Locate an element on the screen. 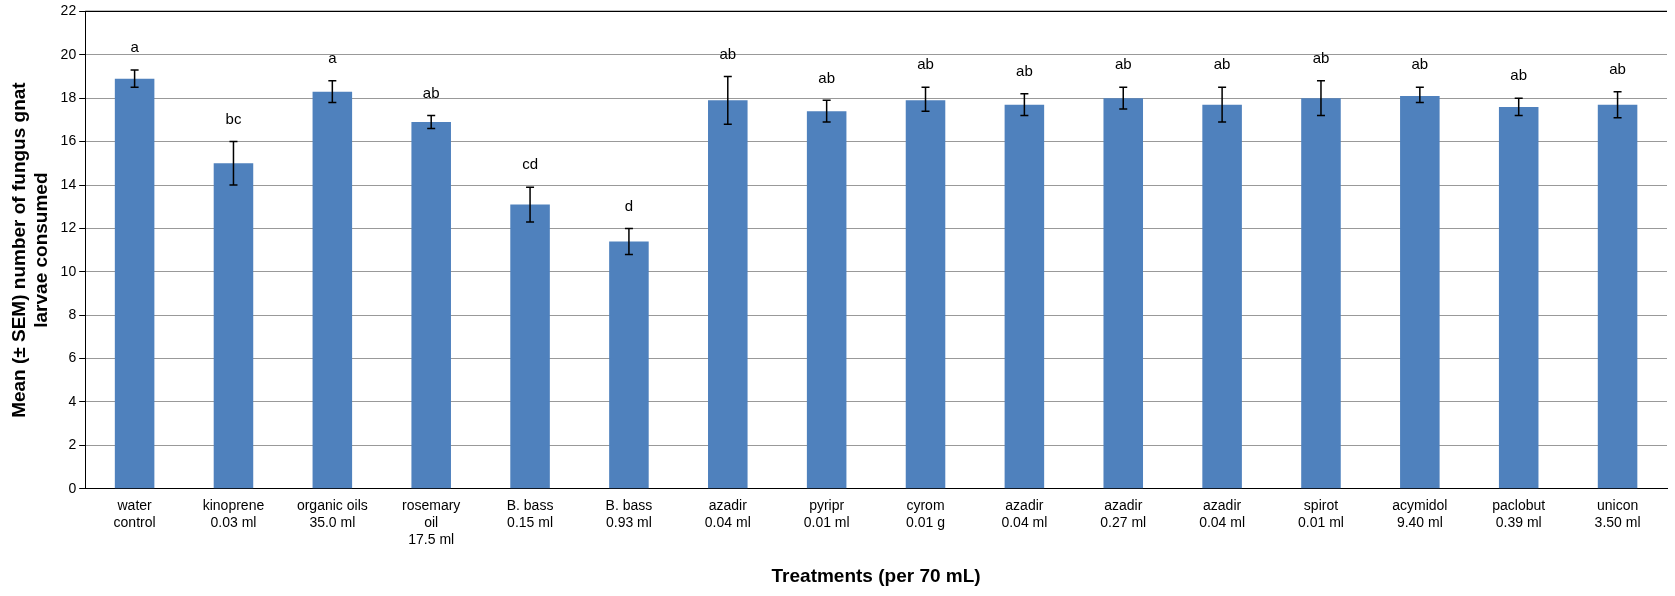 This screenshot has height=596, width=1675. x-tick-label: organic oils 35.0 ml is located at coordinates (332, 513).